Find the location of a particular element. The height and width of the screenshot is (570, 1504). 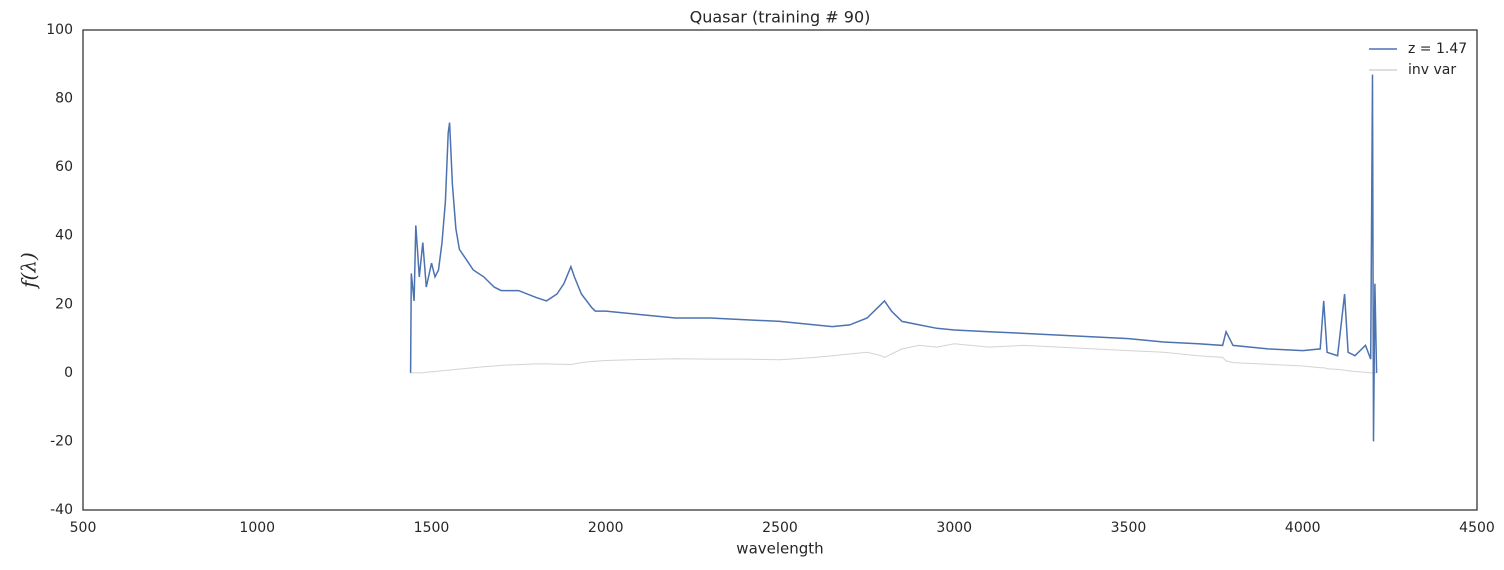

x-tick-label: 2500 is located at coordinates (780, 528).